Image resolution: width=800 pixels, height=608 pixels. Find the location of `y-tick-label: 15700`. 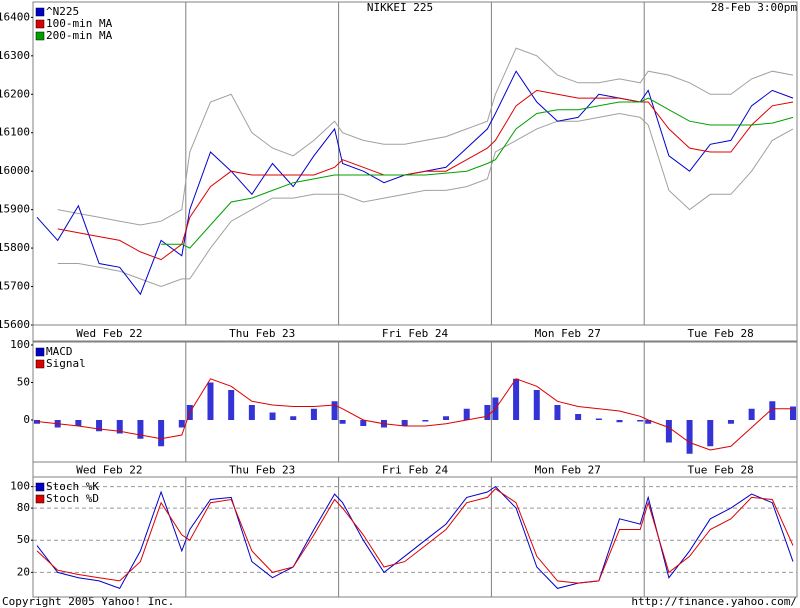

y-tick-label: 15700 is located at coordinates (15, 286).